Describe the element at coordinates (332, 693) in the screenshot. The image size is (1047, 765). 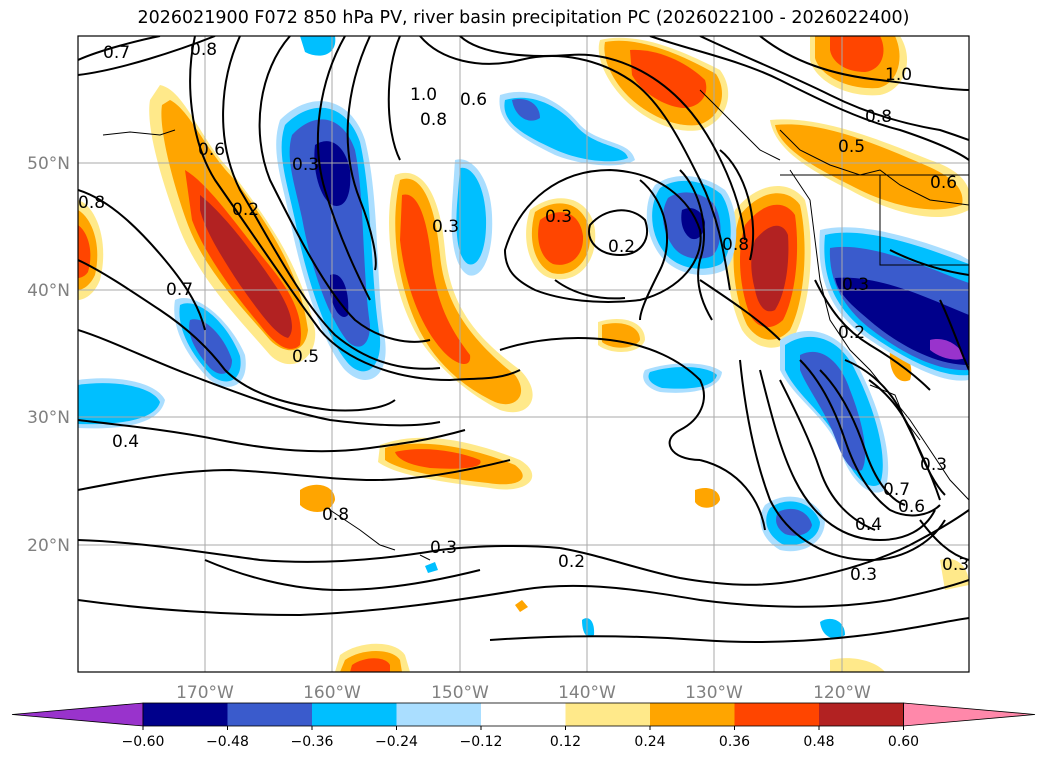
I see `lon-label: 160°W` at that location.